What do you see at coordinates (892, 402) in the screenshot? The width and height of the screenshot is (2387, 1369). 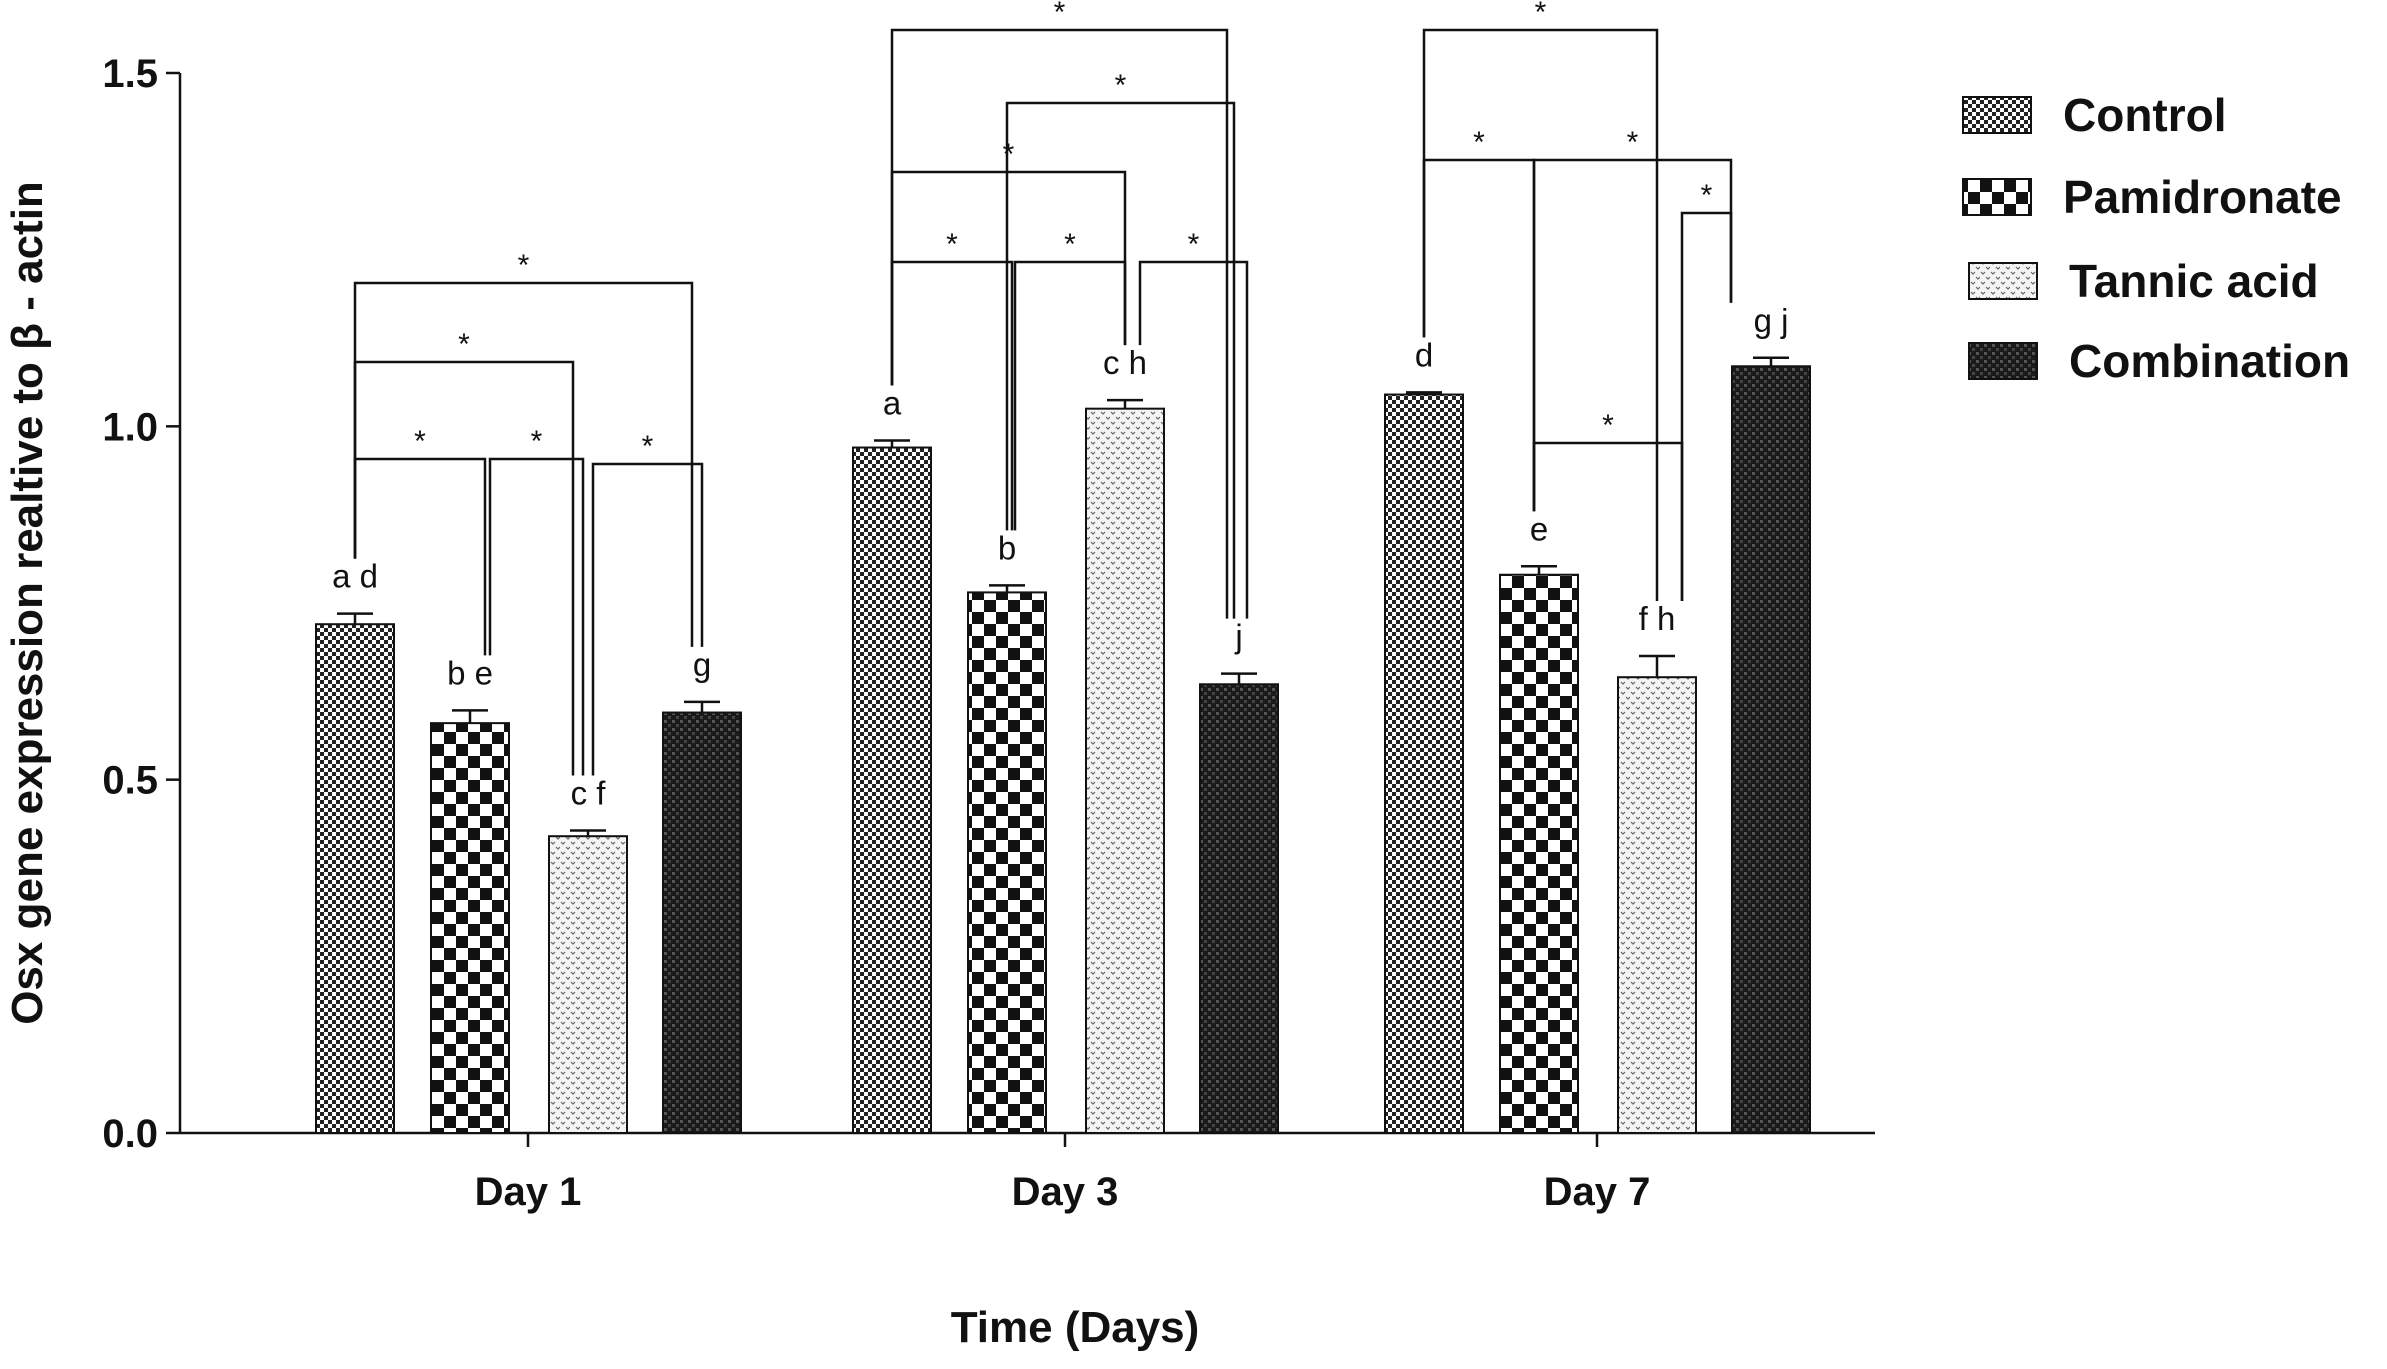 I see `bar-letter-label: a` at bounding box center [892, 402].